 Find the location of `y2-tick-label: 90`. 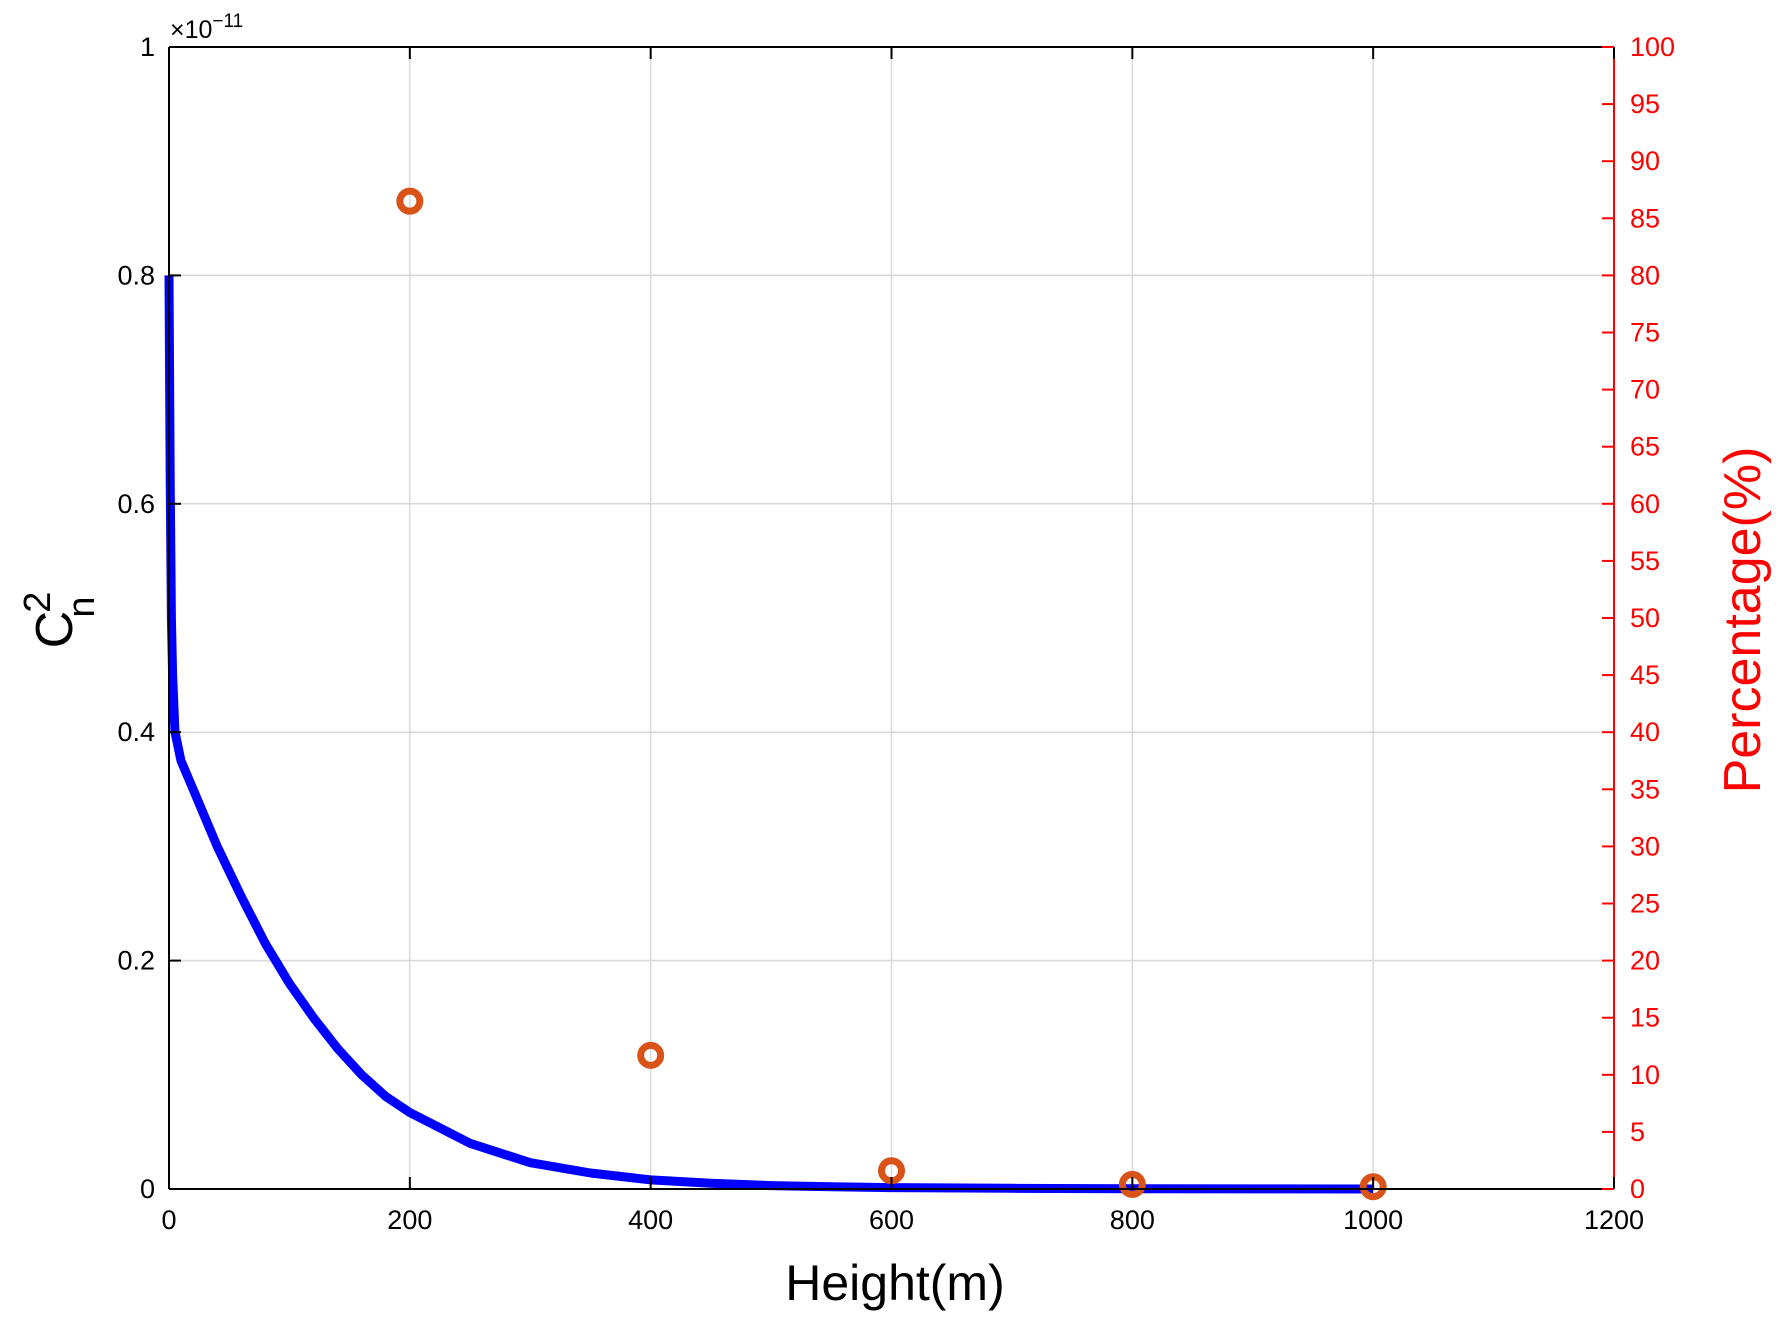

y2-tick-label: 90 is located at coordinates (1645, 161).